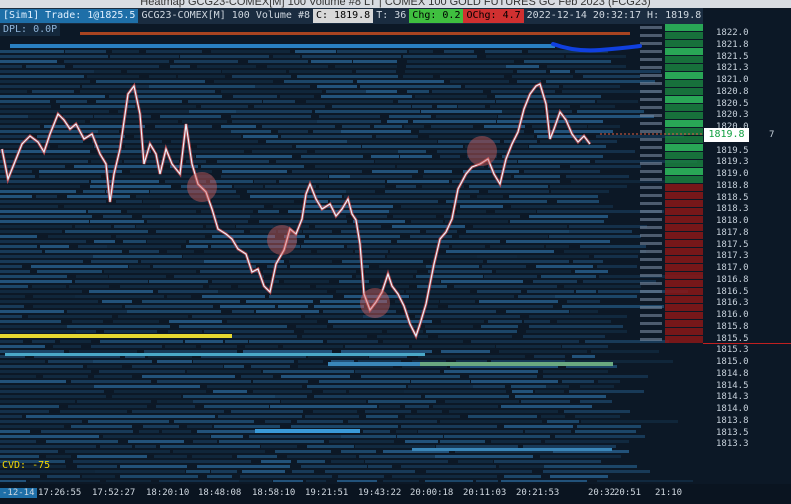 This screenshot has height=504, width=791. I want to click on symbol-label: GCG23-COMEX[M], so click(183, 15).